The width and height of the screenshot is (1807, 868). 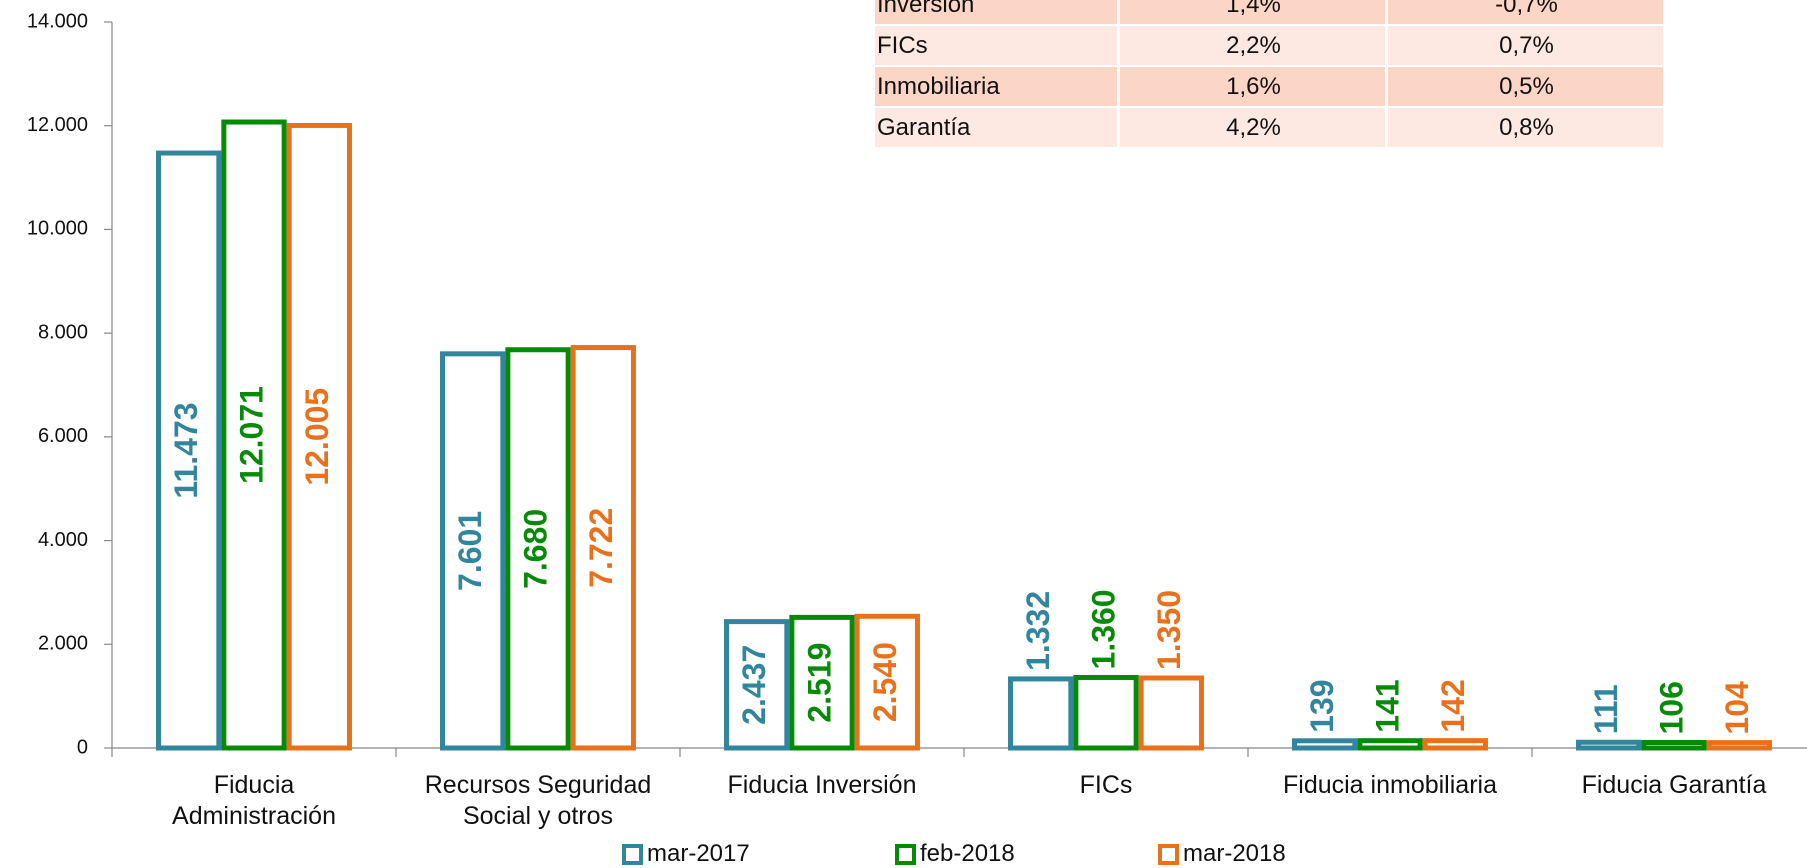 What do you see at coordinates (1525, 45) in the screenshot?
I see `table-cell: 0,7%` at bounding box center [1525, 45].